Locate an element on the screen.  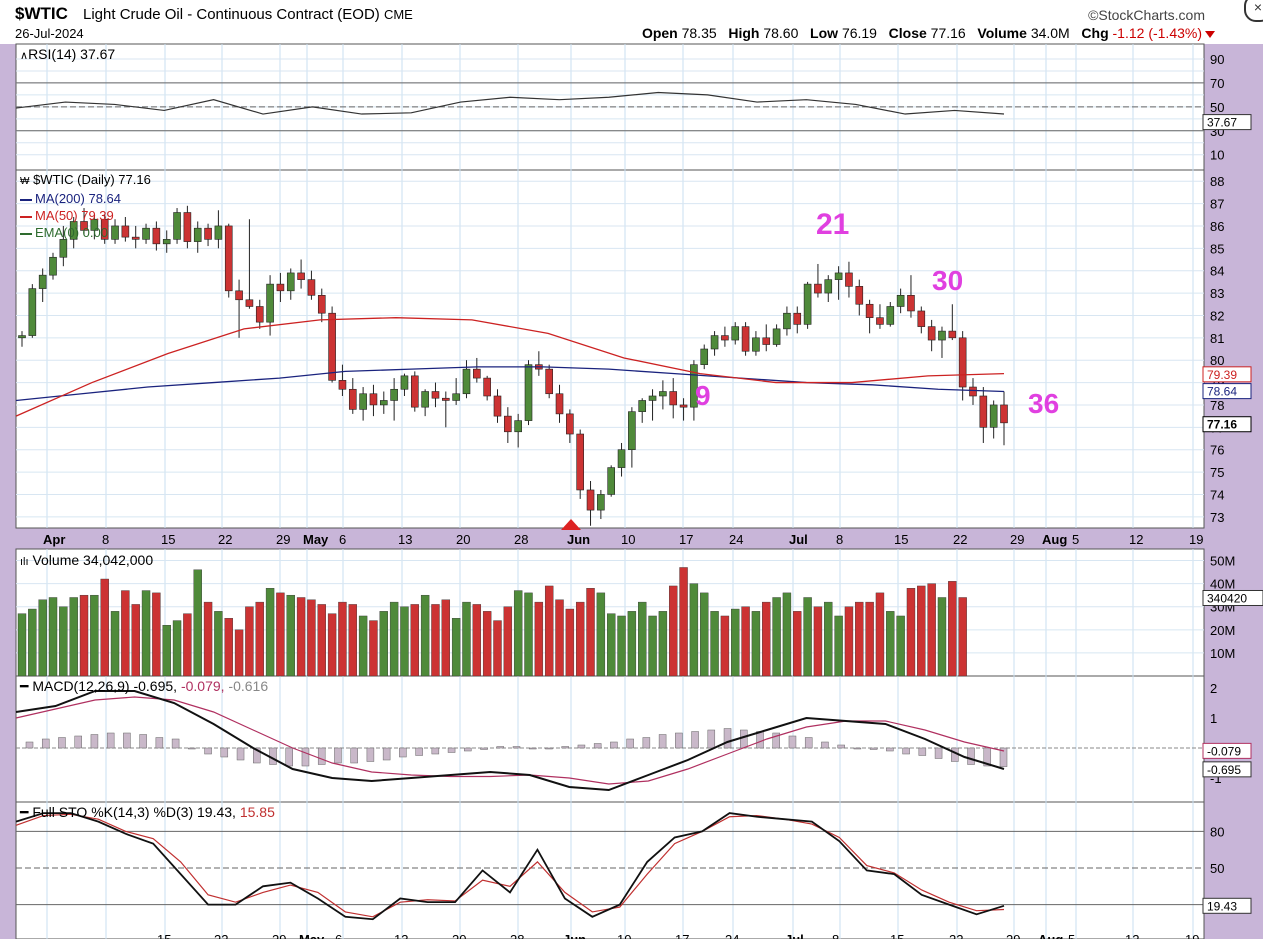
macd-label-signal: -0.079, is located at coordinates (201, 686).